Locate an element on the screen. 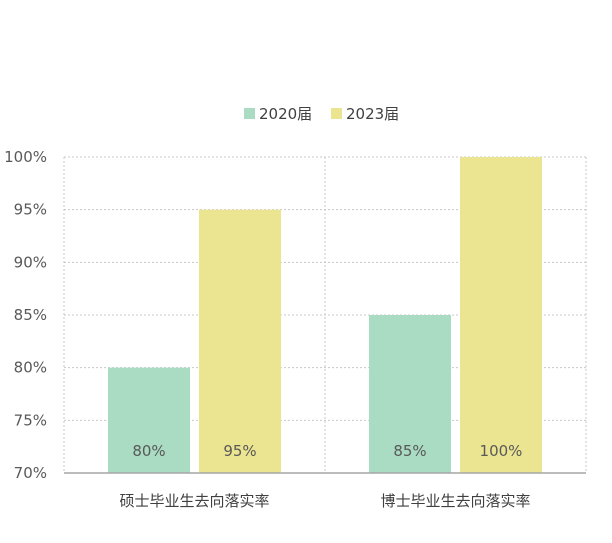 This screenshot has width=612, height=543. y-axis-ticks: 70% 75% 80% 85% 90% 95% 100% is located at coordinates (25, 315).